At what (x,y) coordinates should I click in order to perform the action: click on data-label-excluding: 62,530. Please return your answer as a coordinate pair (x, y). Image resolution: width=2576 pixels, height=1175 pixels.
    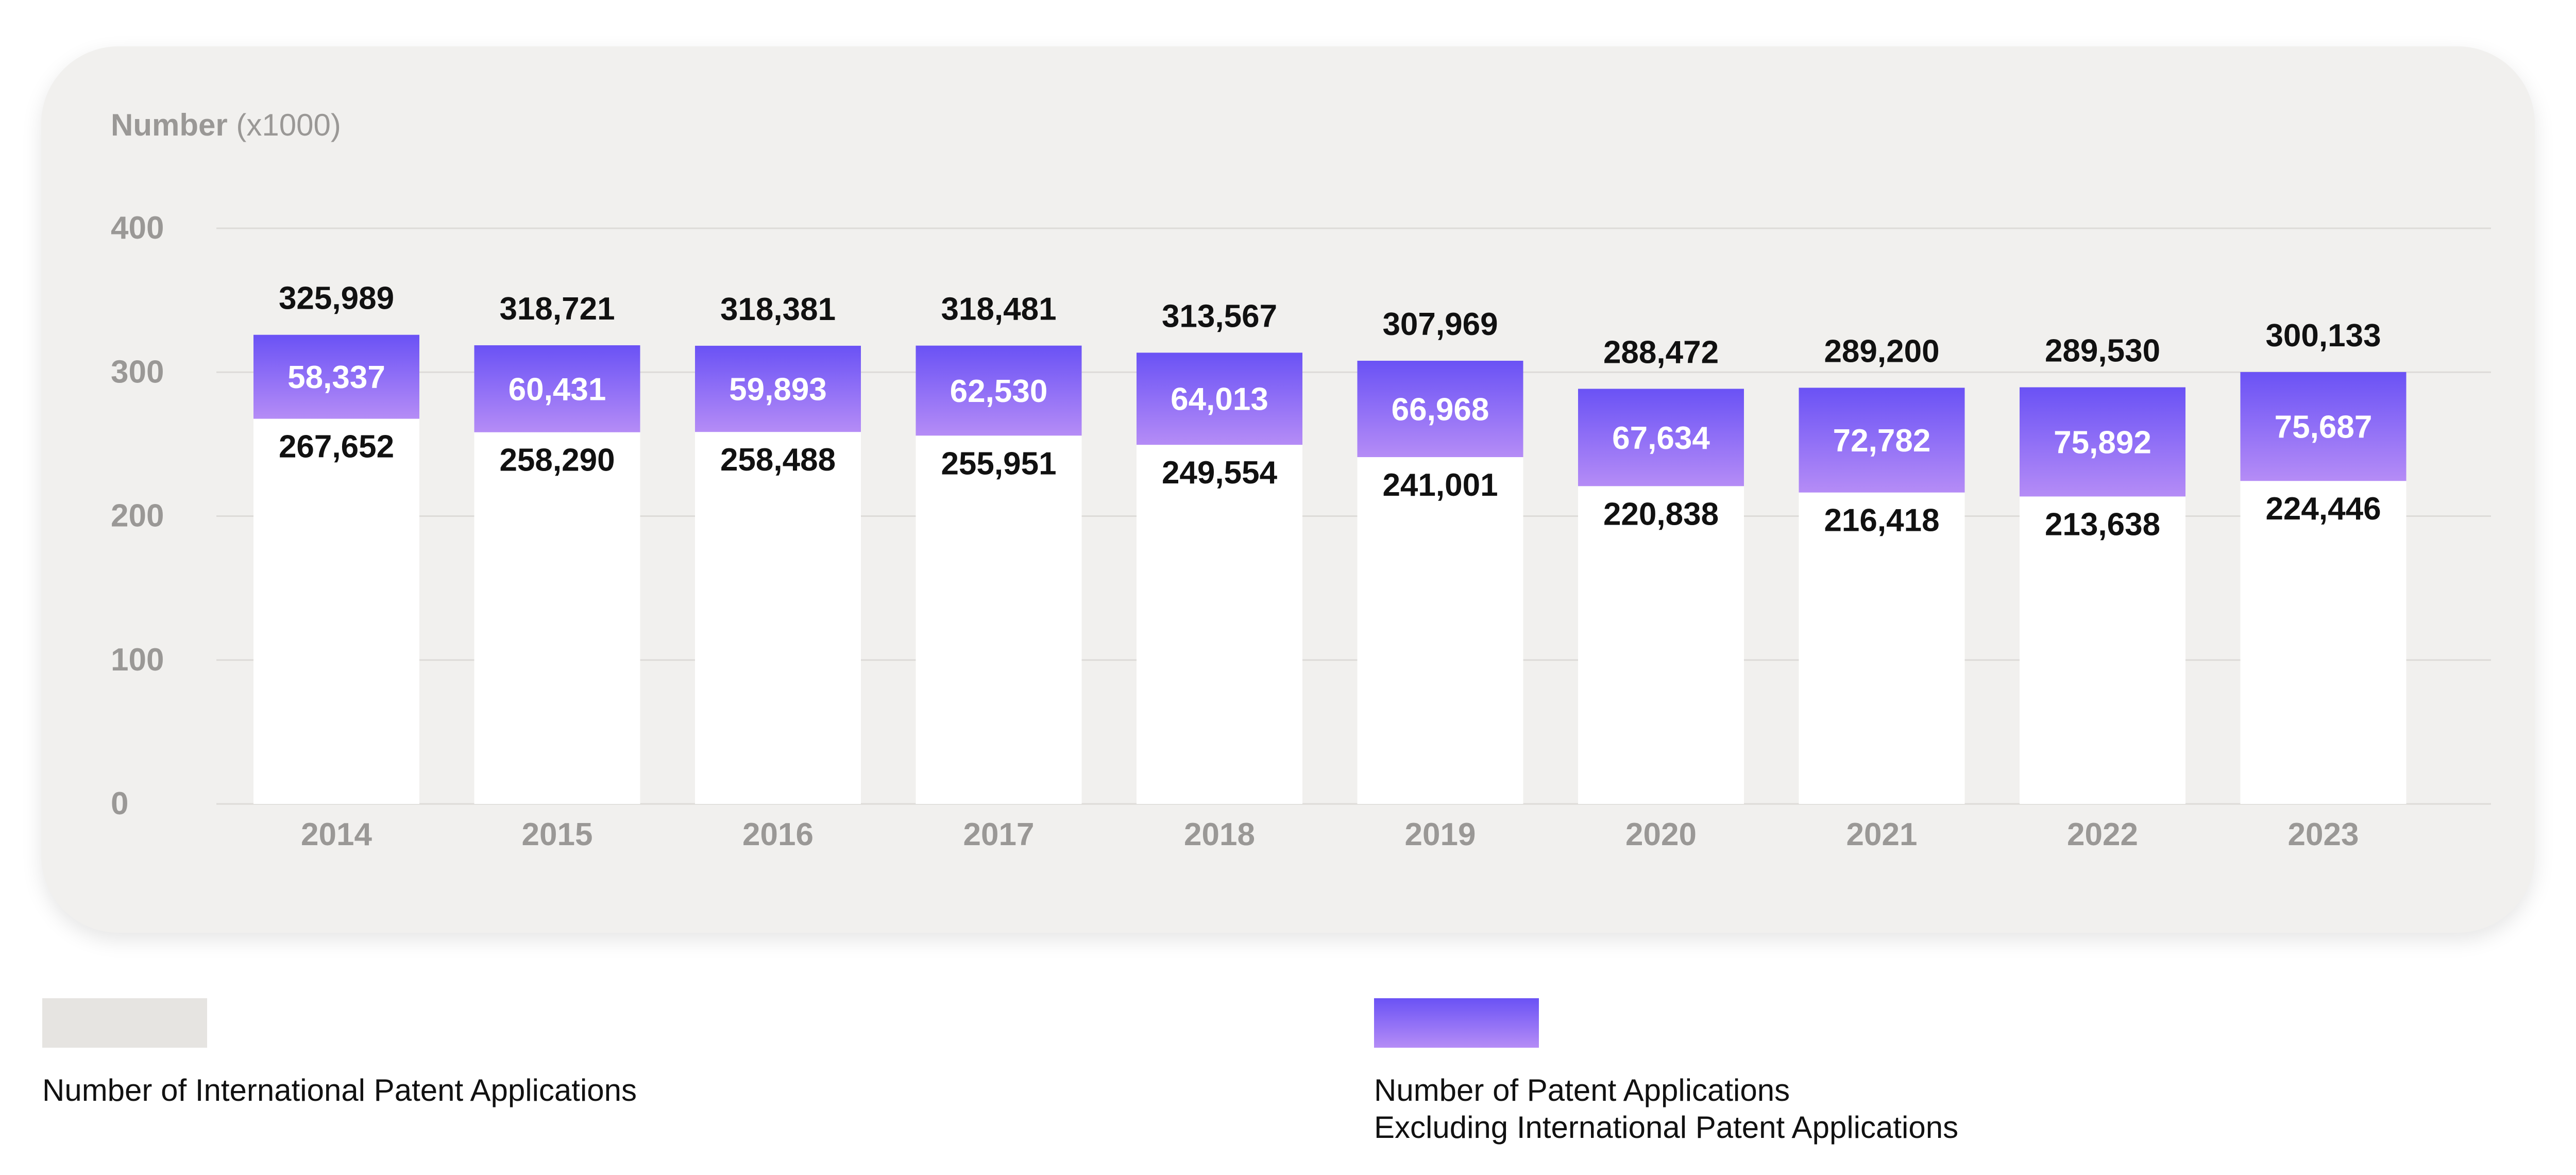
    Looking at the image, I should click on (999, 391).